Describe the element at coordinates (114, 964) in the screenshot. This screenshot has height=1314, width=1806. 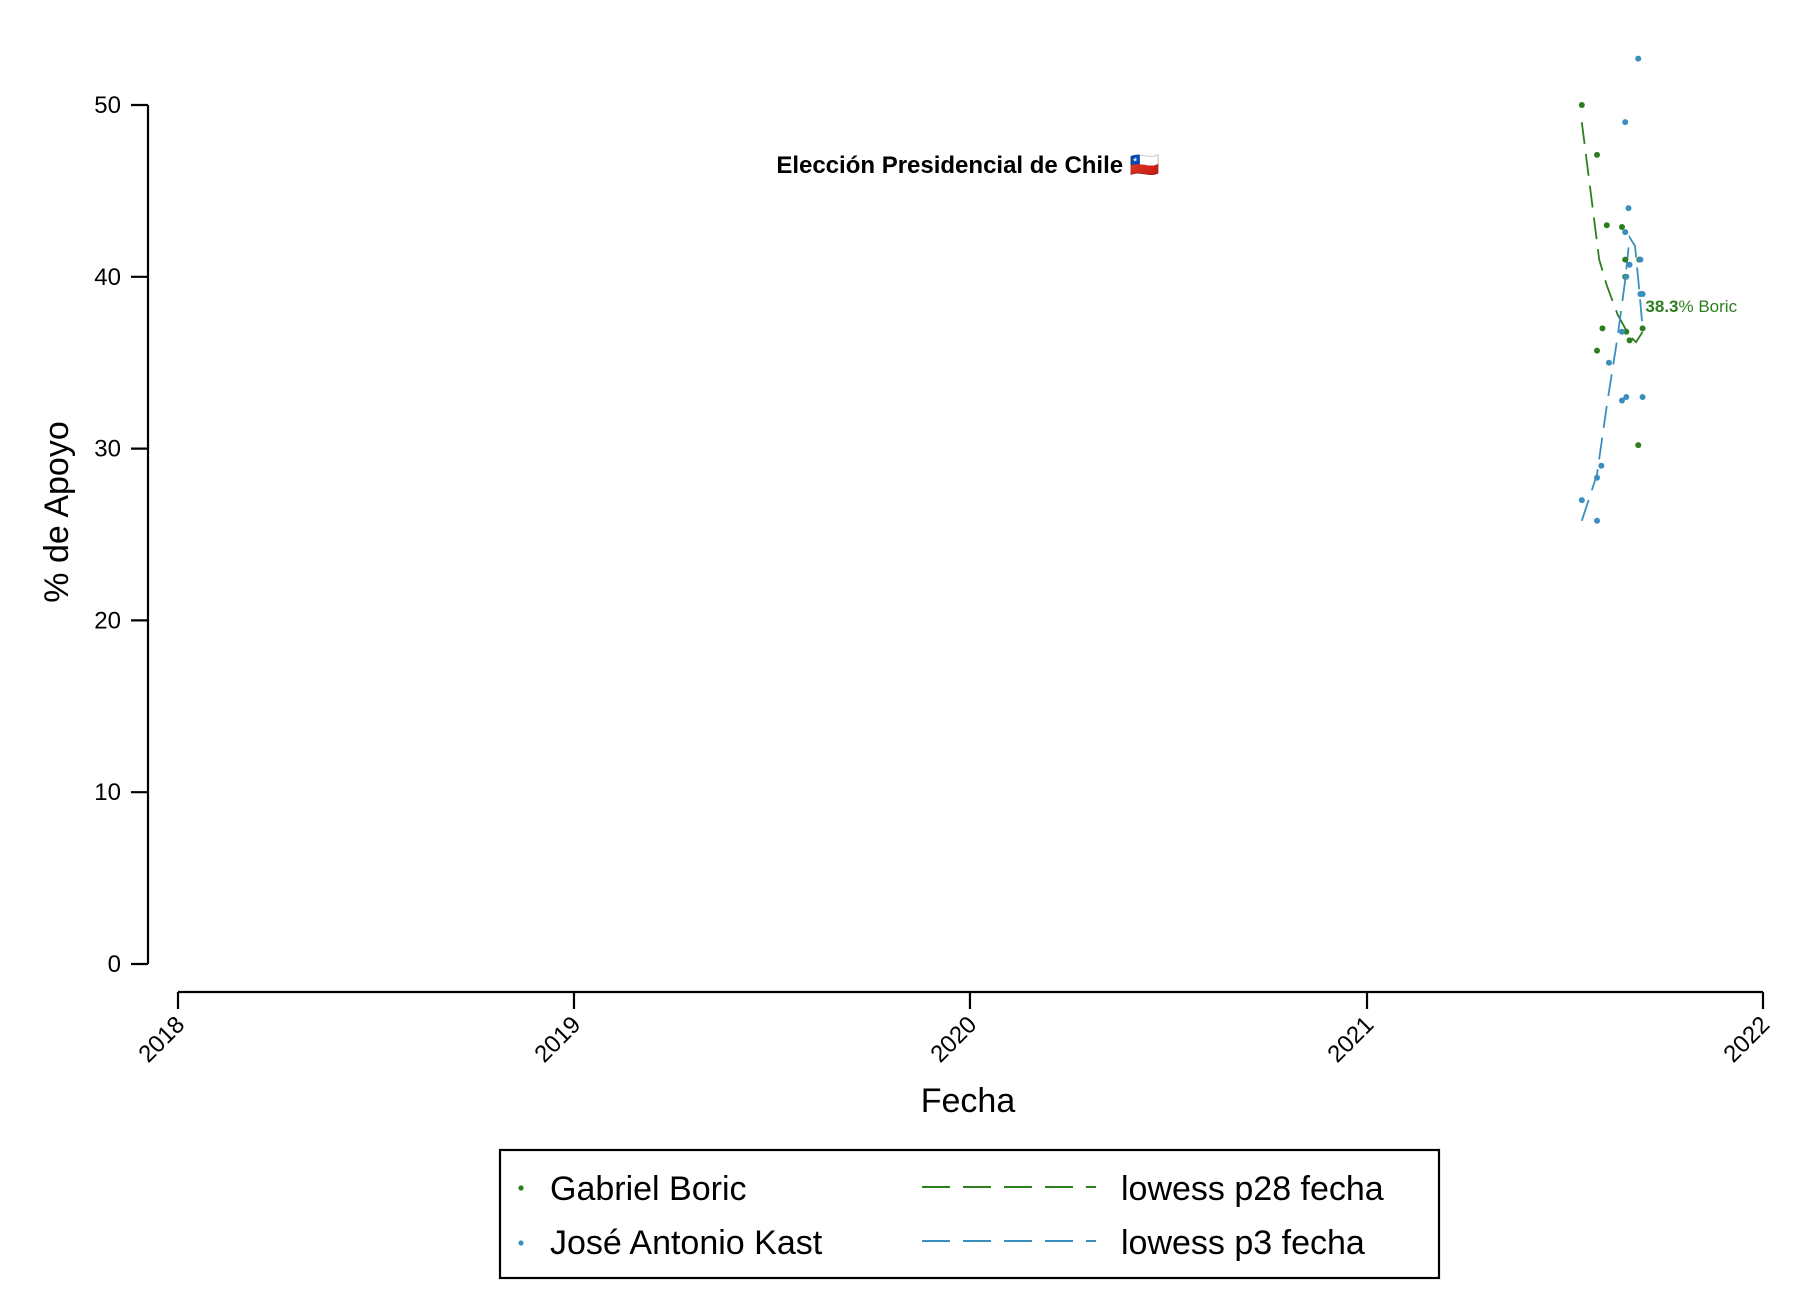
I see `y-tick-label: 0` at that location.